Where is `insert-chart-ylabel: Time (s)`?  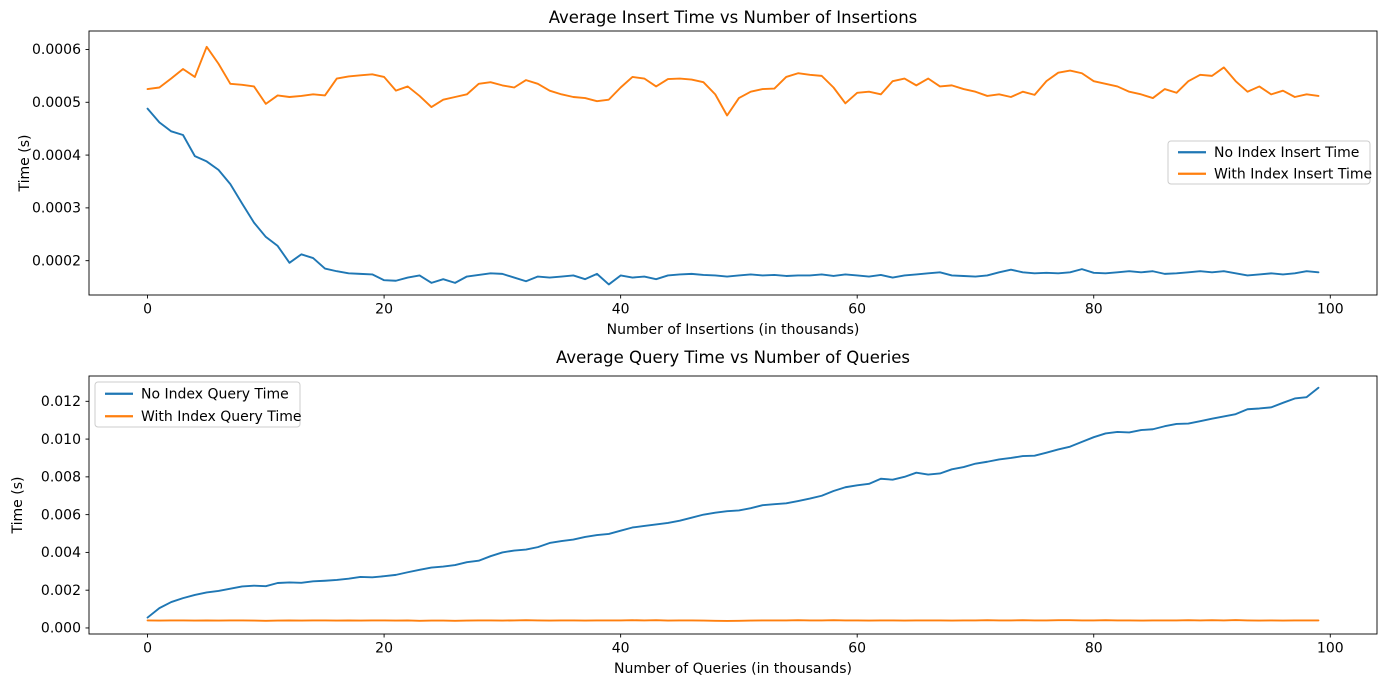 insert-chart-ylabel: Time (s) is located at coordinates (25, 163).